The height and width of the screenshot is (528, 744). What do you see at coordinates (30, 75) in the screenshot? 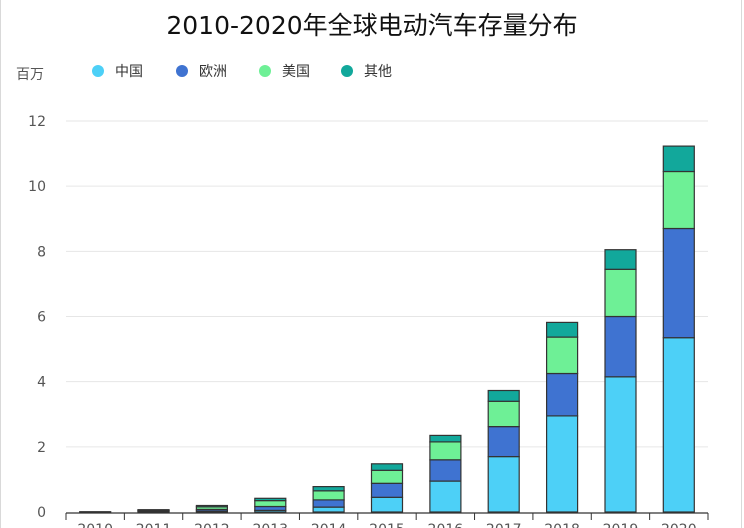
I see `y-axis-unit: 百万` at bounding box center [30, 75].